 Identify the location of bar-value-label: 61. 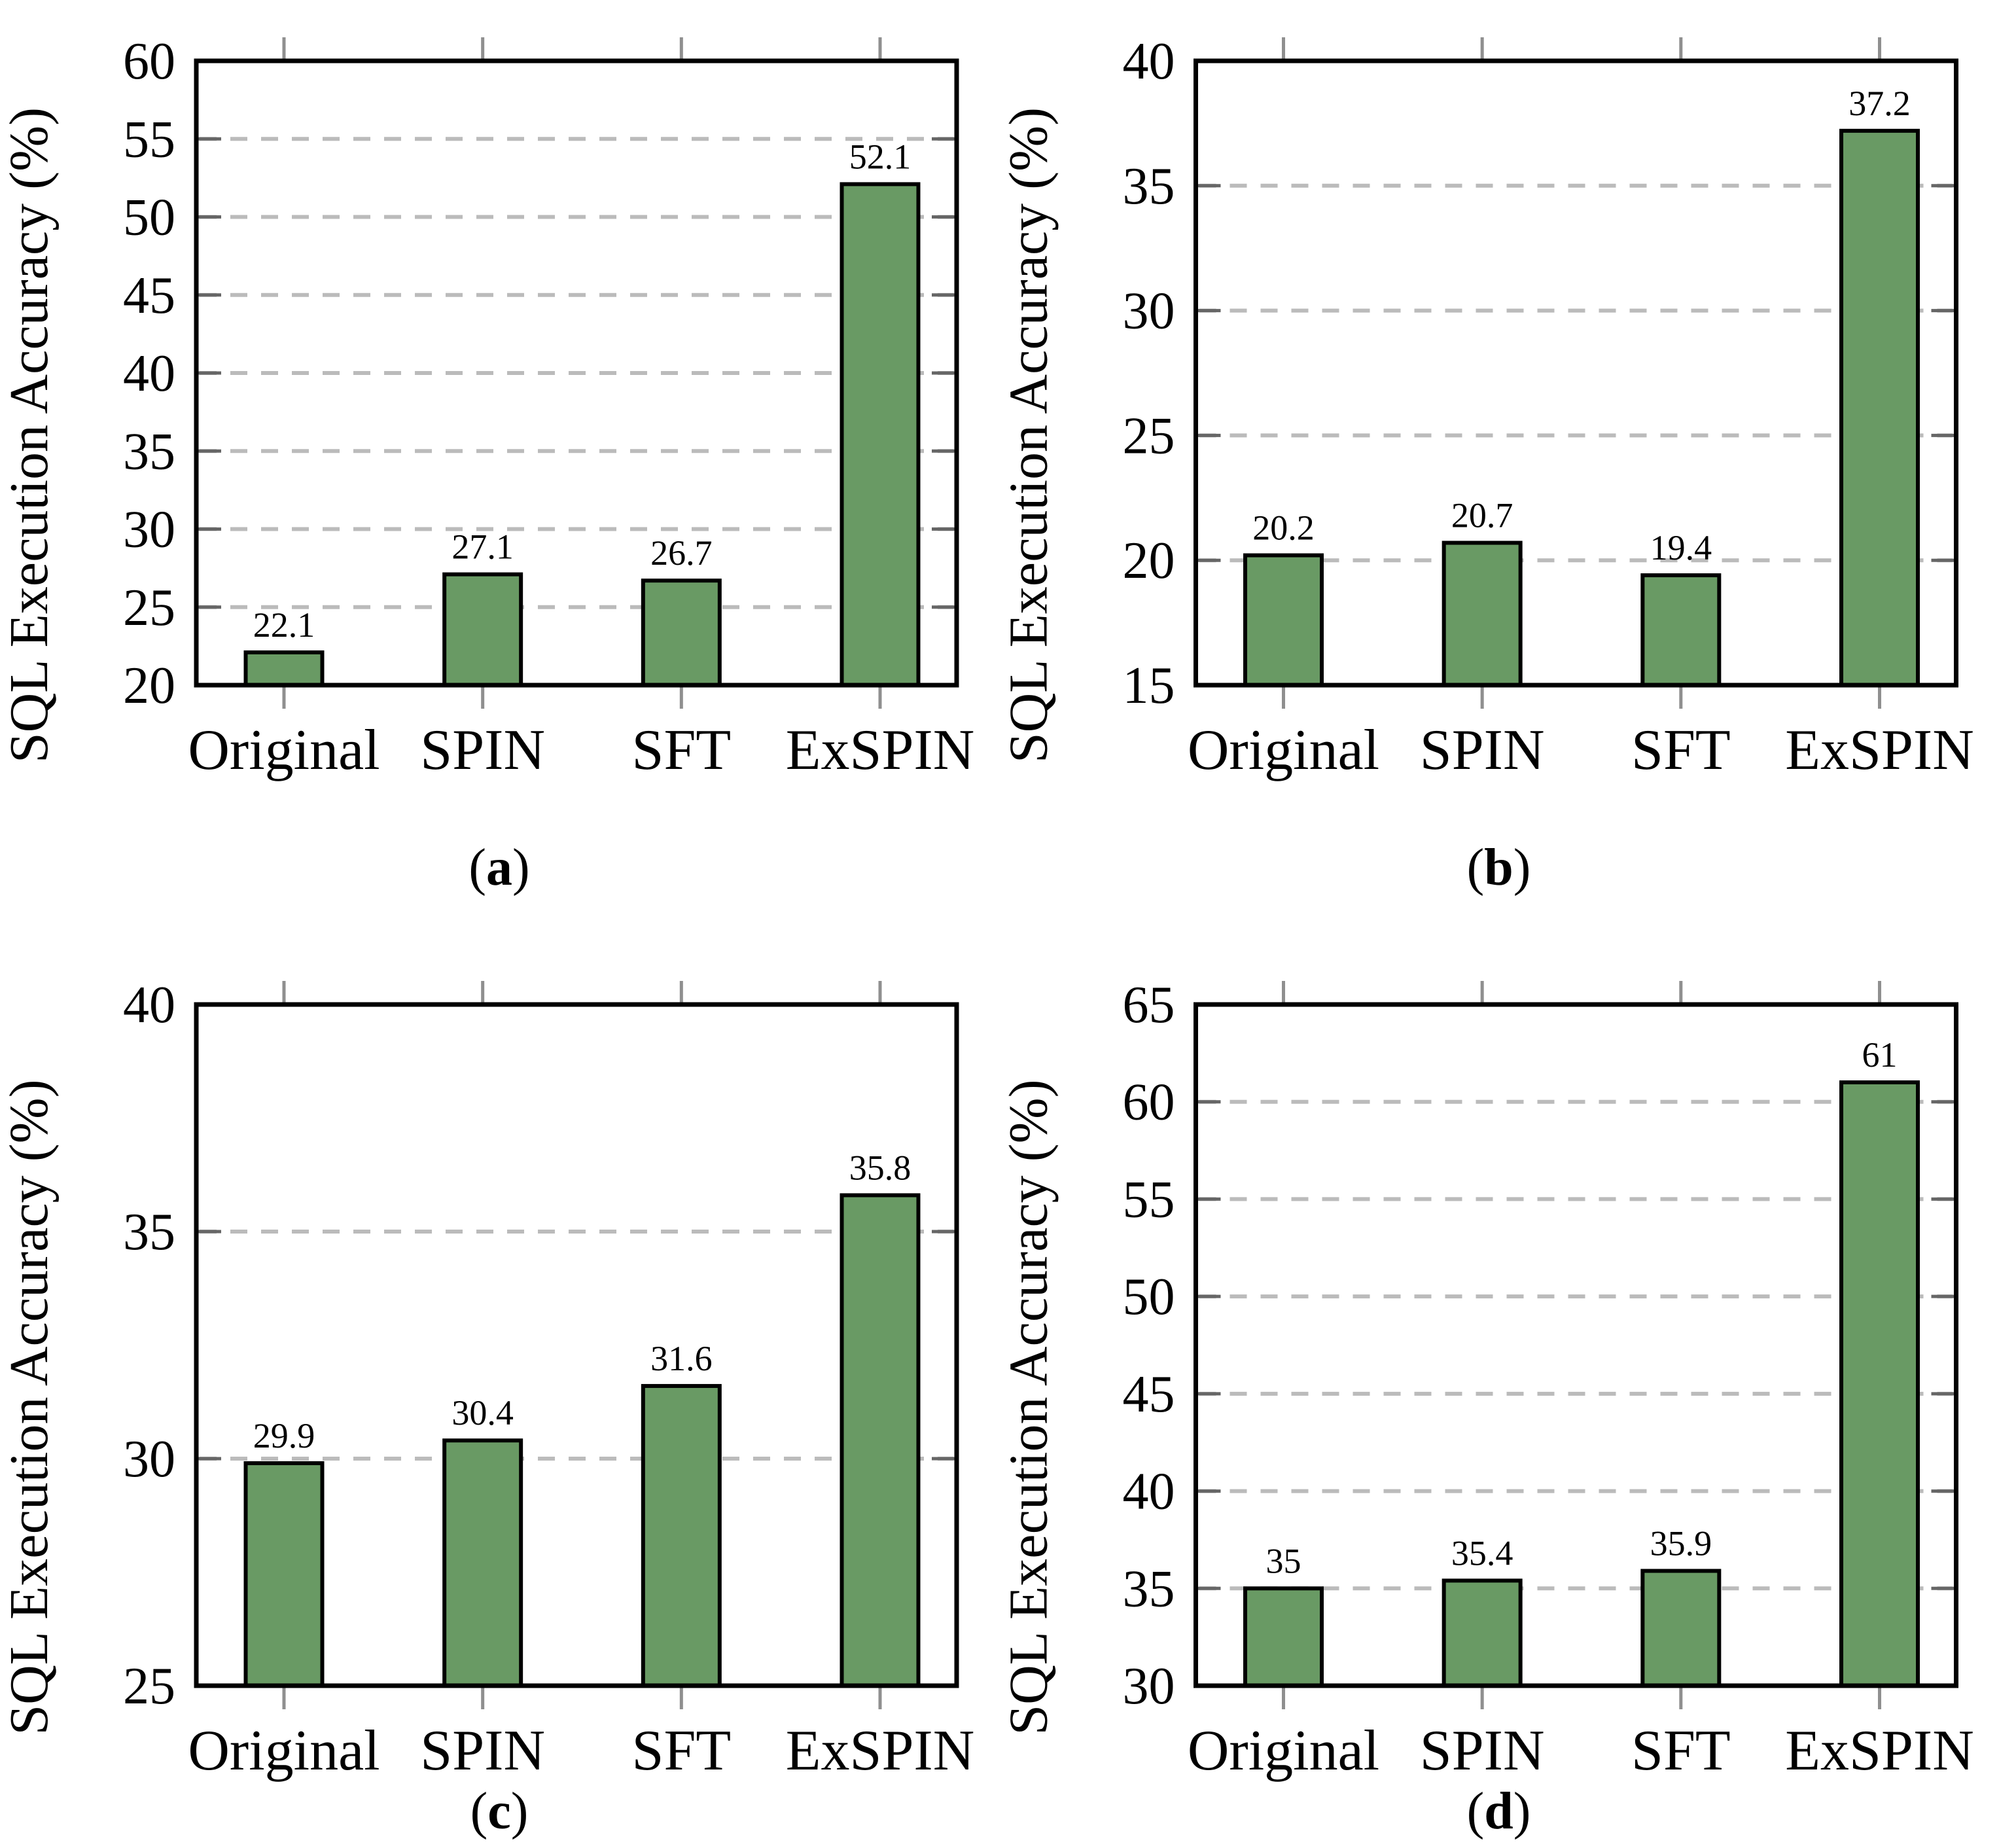
(1880, 1055).